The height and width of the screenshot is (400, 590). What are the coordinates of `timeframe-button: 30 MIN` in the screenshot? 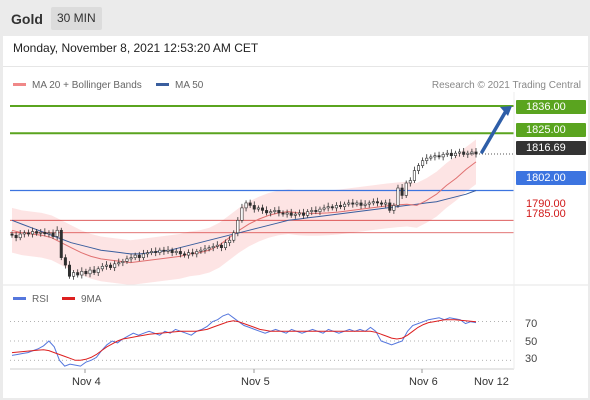 It's located at (76, 18).